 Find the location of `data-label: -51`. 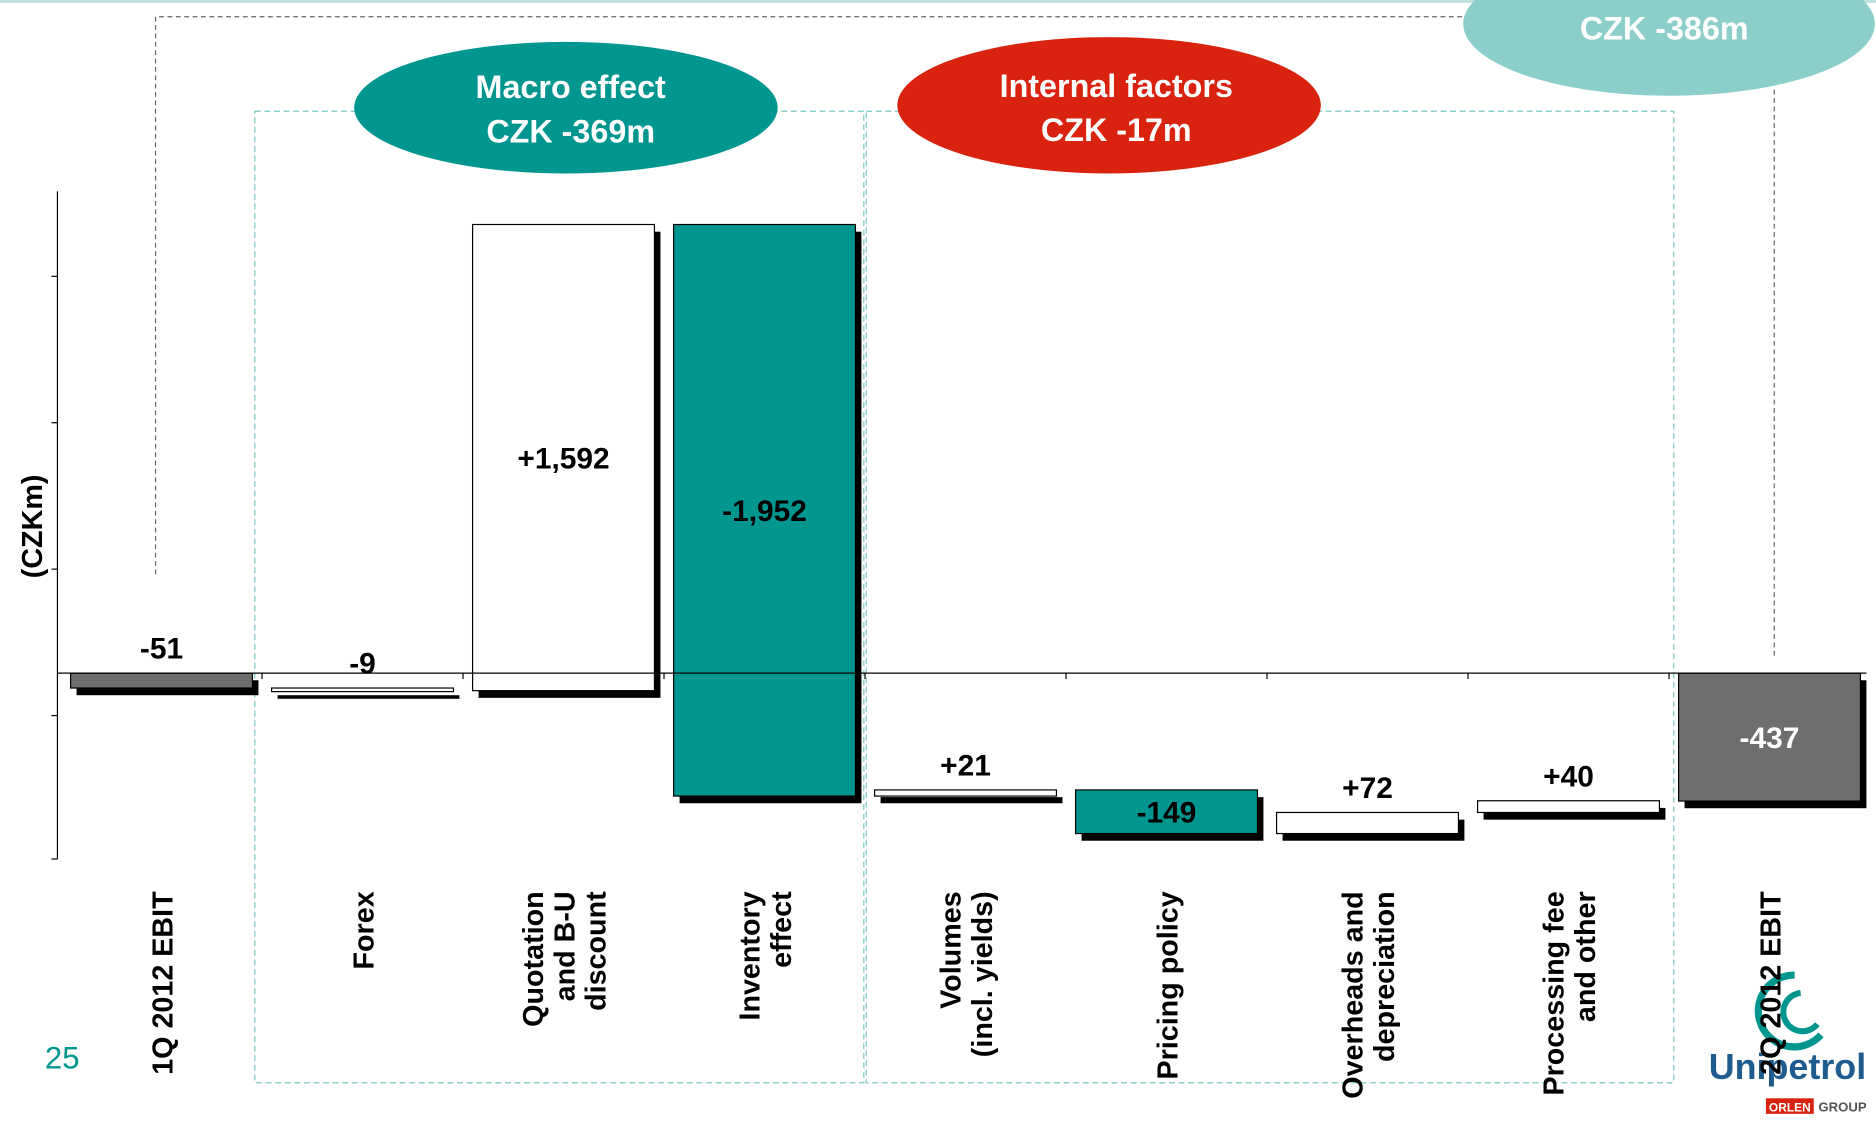

data-label: -51 is located at coordinates (161, 649).